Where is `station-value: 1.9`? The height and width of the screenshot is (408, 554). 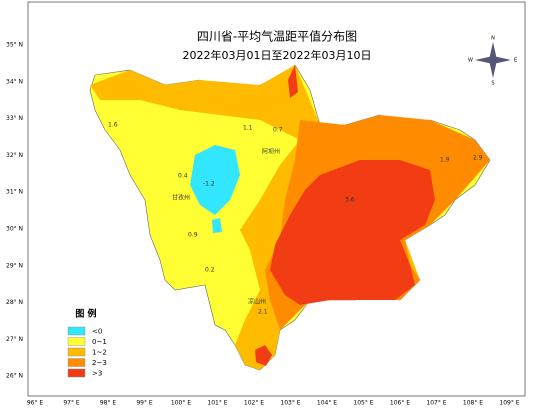
station-value: 1.9 is located at coordinates (445, 160).